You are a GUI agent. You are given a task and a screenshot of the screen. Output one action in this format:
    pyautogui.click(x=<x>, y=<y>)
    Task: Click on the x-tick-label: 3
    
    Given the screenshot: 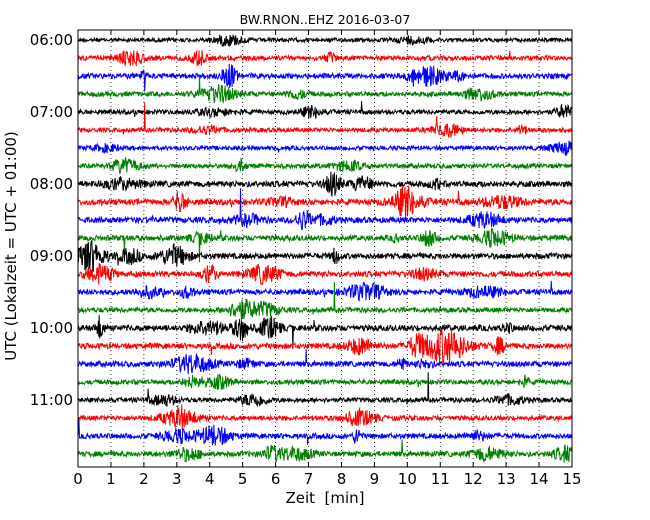 What is the action you would take?
    pyautogui.click(x=177, y=479)
    